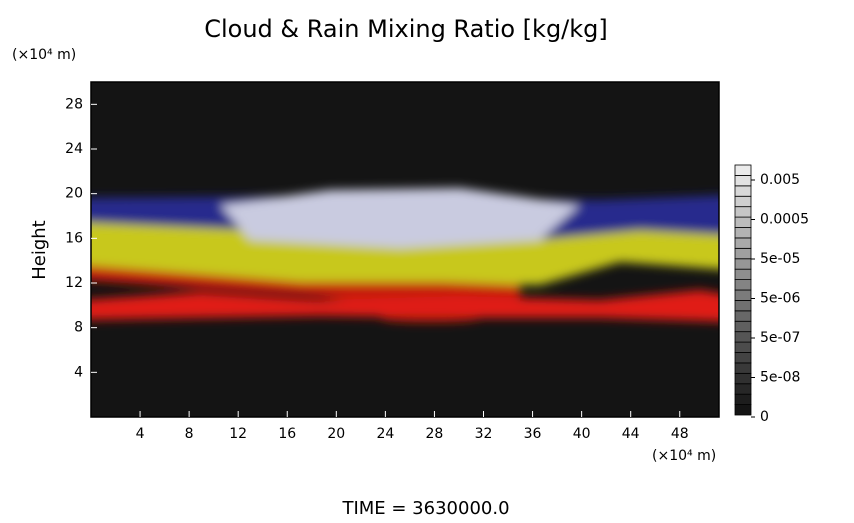 The image size is (854, 523). I want to click on x-tick-label: 16, so click(287, 434).